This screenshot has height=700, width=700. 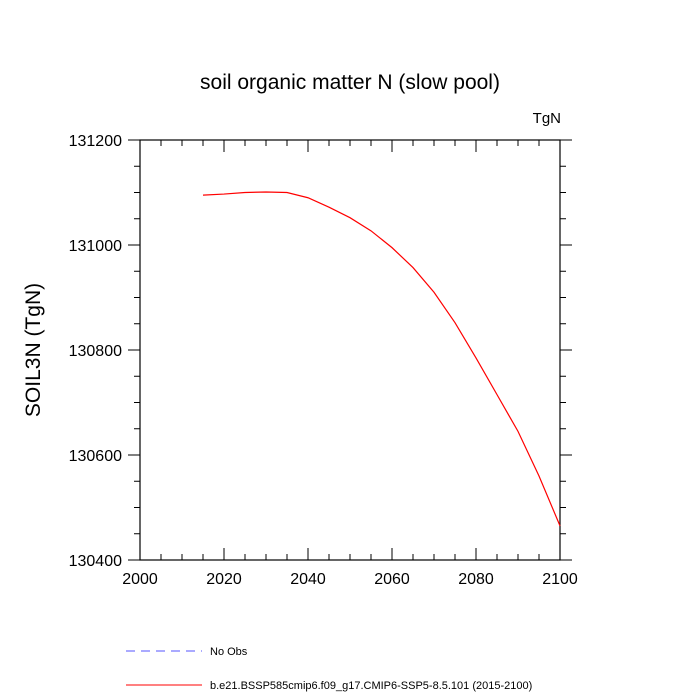 I want to click on y-tick-label: 130800, so click(x=95, y=351).